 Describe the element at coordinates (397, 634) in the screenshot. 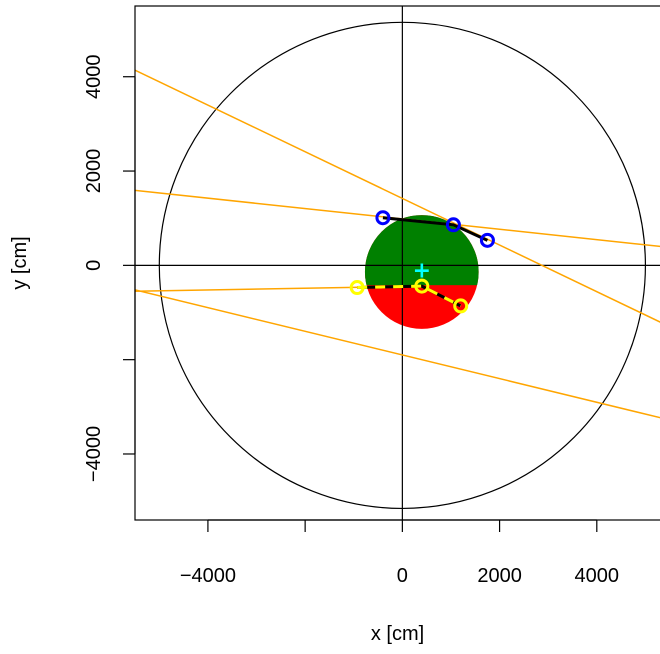

I see `x-axis-label: x [cm]` at that location.